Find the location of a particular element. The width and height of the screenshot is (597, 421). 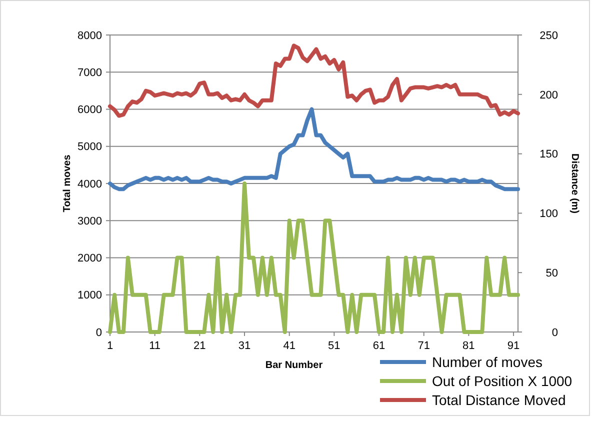

x-tick-label: 41 is located at coordinates (289, 346).